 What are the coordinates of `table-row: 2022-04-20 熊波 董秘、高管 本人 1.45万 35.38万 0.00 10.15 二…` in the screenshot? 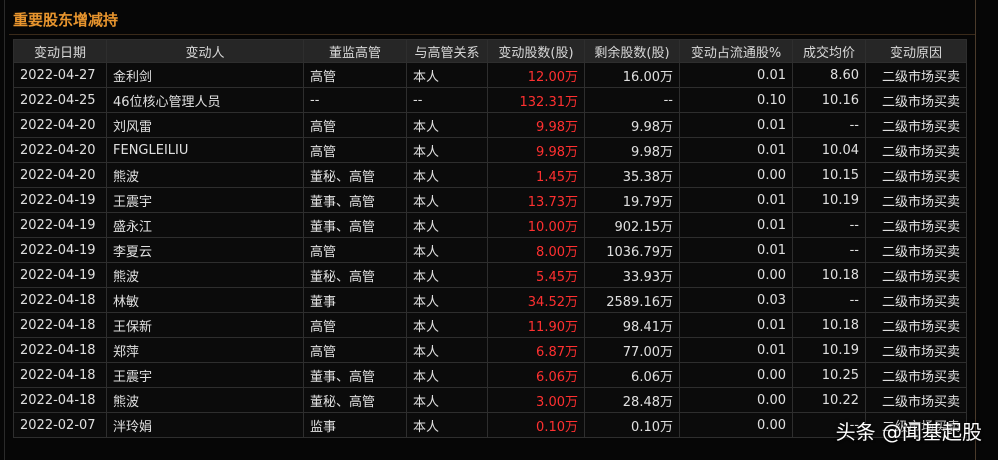 It's located at (490, 175).